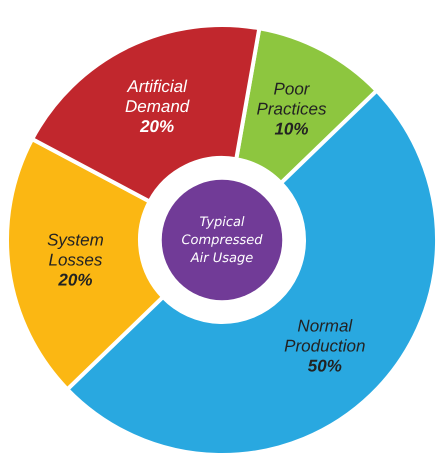 Image resolution: width=442 pixels, height=456 pixels. I want to click on text: Typical Compressed Air Usage, so click(222, 240).